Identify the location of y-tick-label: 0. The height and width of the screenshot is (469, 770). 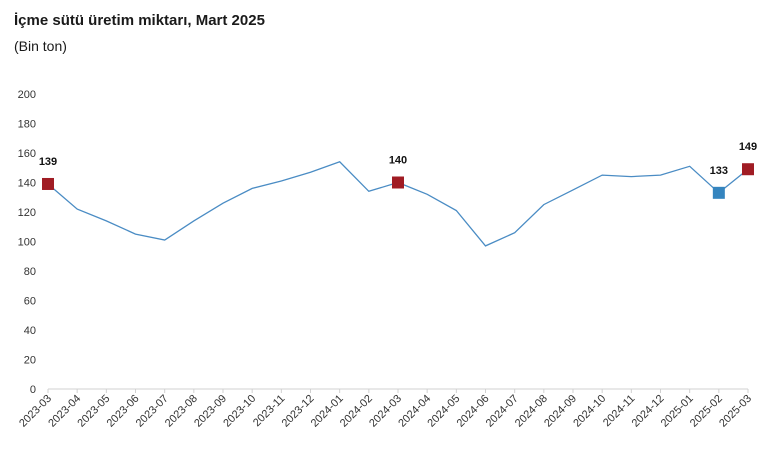
(33, 390).